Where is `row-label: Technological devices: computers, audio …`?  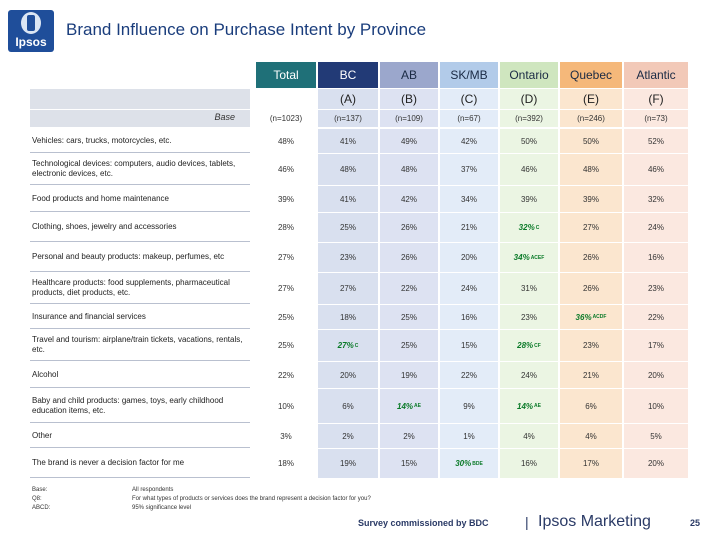
row-label: Technological devices: computers, audio … is located at coordinates (140, 169).